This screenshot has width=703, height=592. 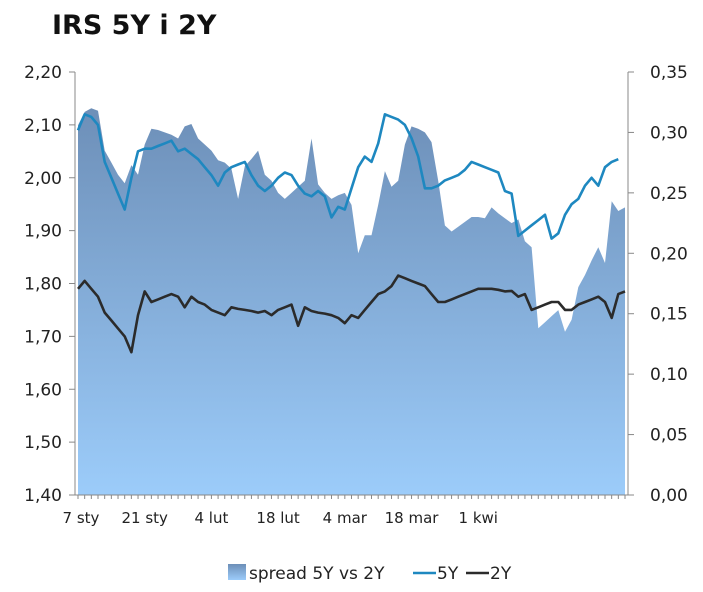 What do you see at coordinates (669, 436) in the screenshot?
I see `y-right-tick-label: 0,05` at bounding box center [669, 436].